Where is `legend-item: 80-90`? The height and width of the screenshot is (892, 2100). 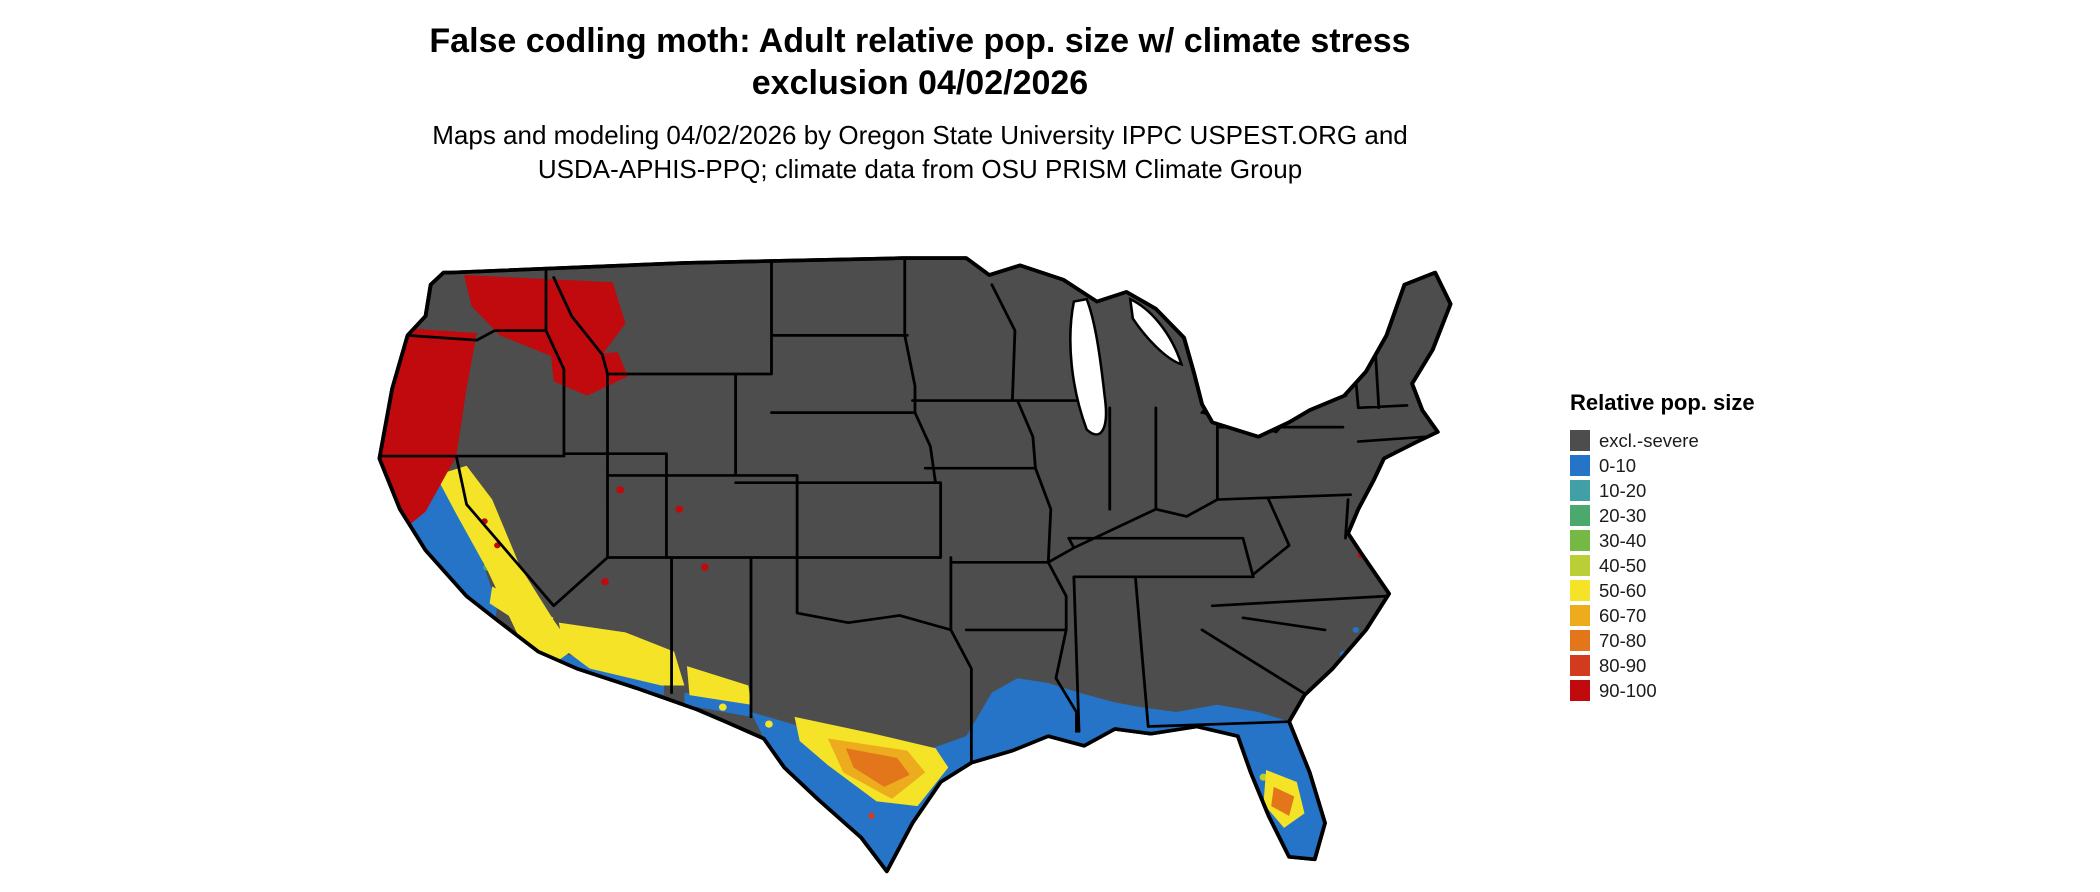
legend-item: 80-90 is located at coordinates (1700, 665).